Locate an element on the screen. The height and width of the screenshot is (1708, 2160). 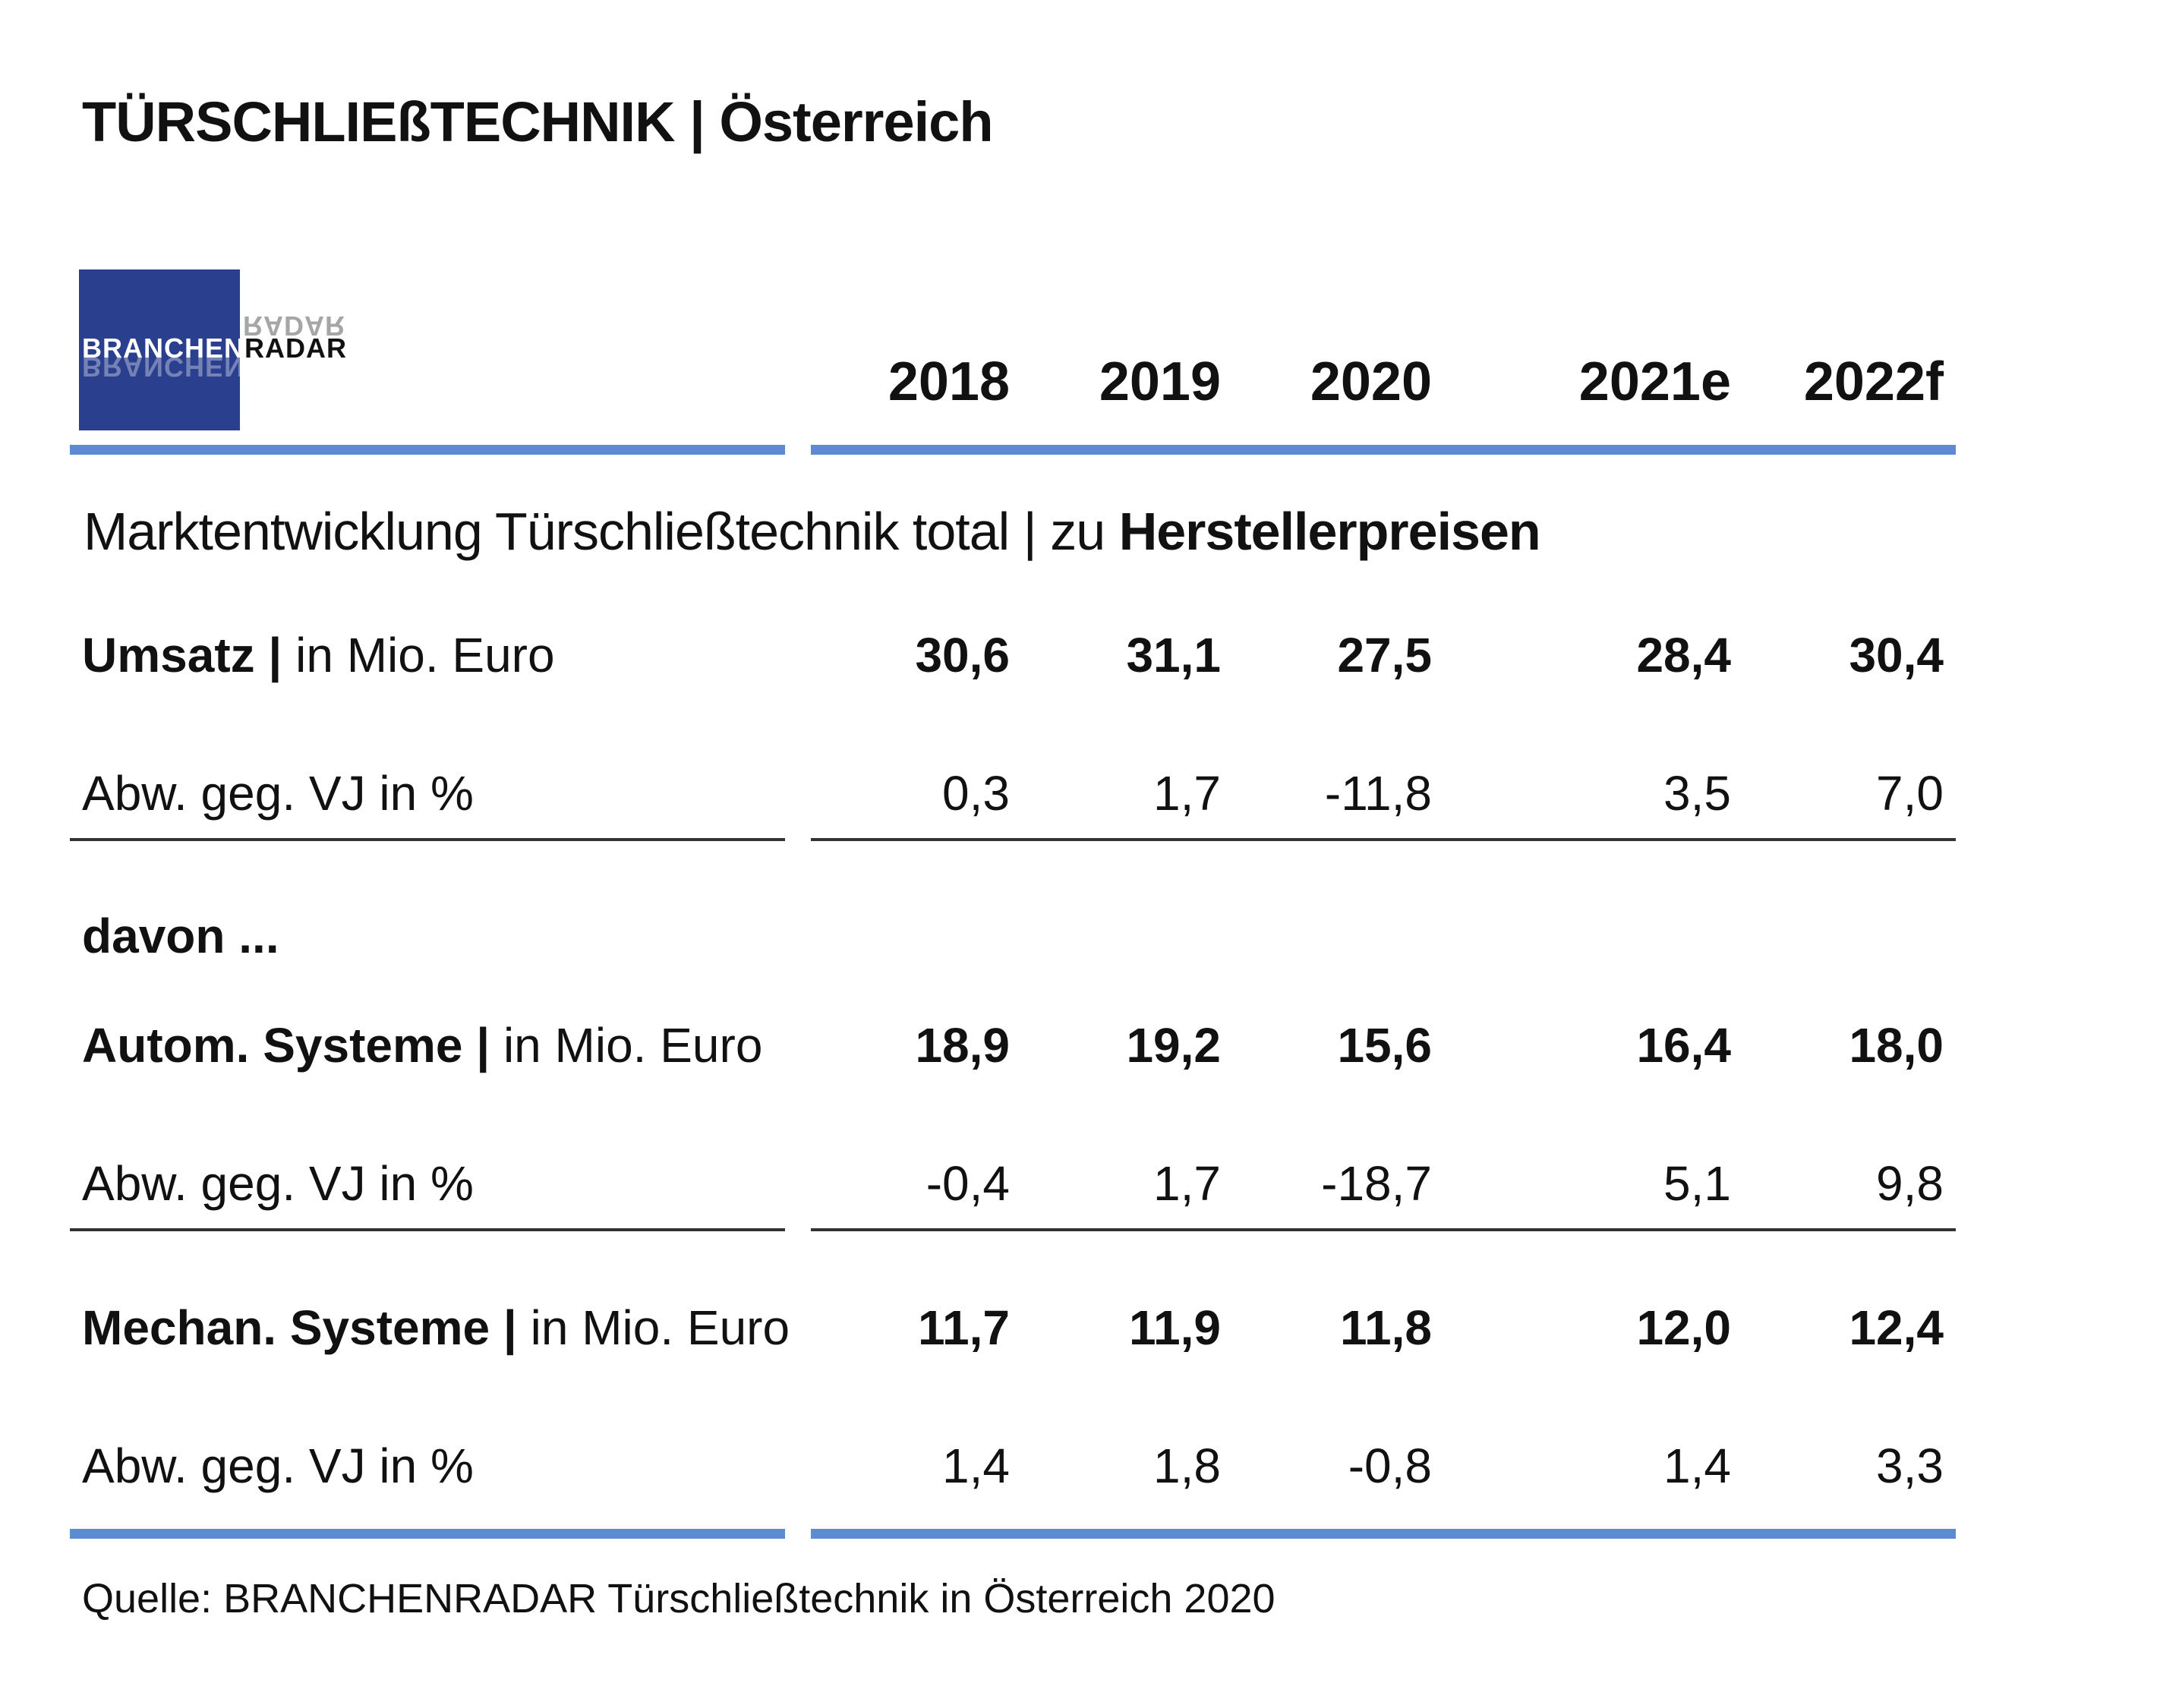
table-cell: 15,6 is located at coordinates (1384, 1045).